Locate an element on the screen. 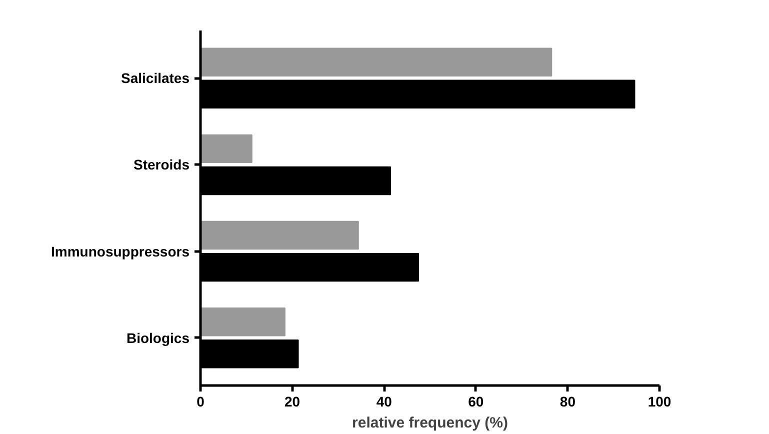  x-tick-label: 100 is located at coordinates (660, 402).